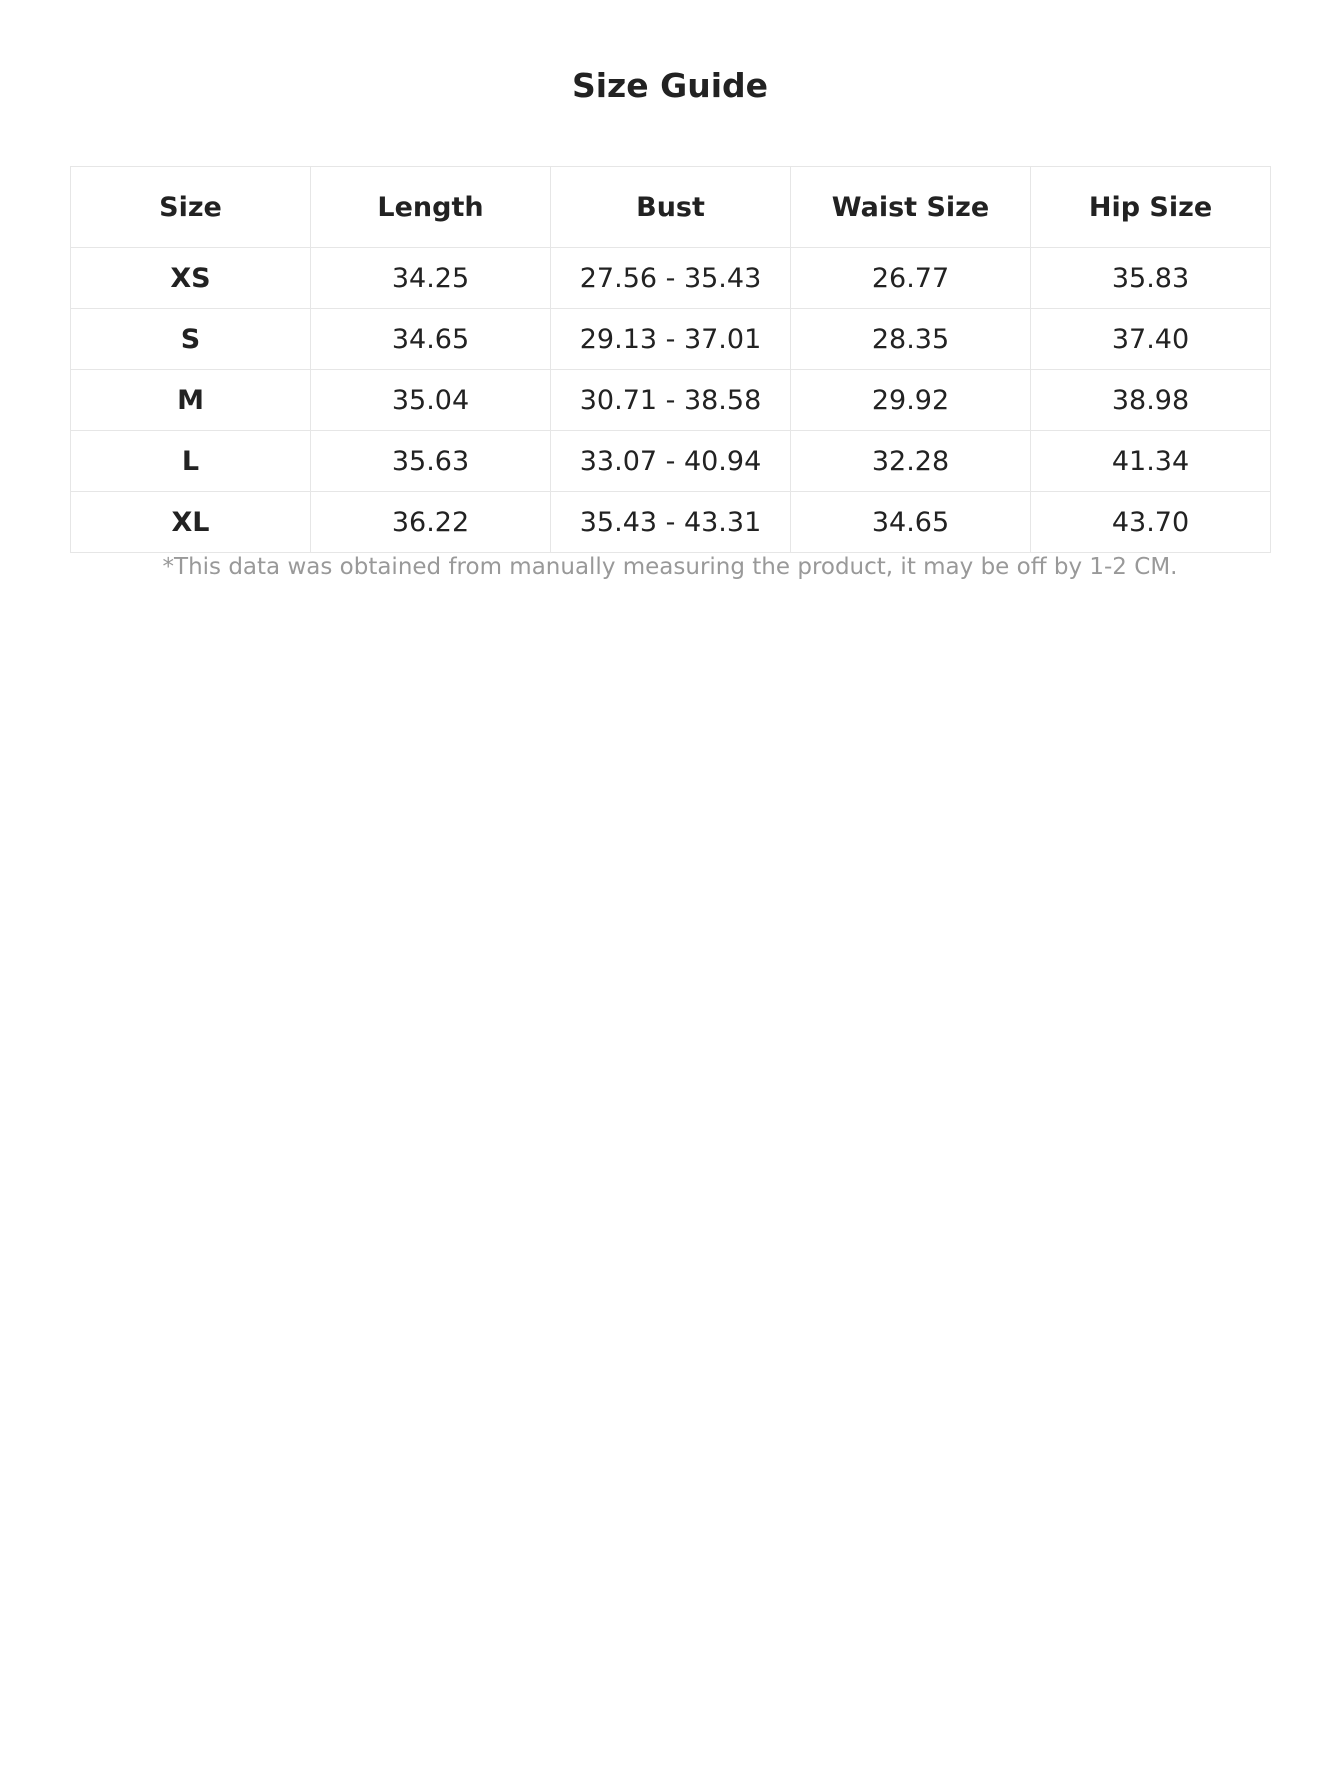  I want to click on cell-size: XL, so click(190, 522).